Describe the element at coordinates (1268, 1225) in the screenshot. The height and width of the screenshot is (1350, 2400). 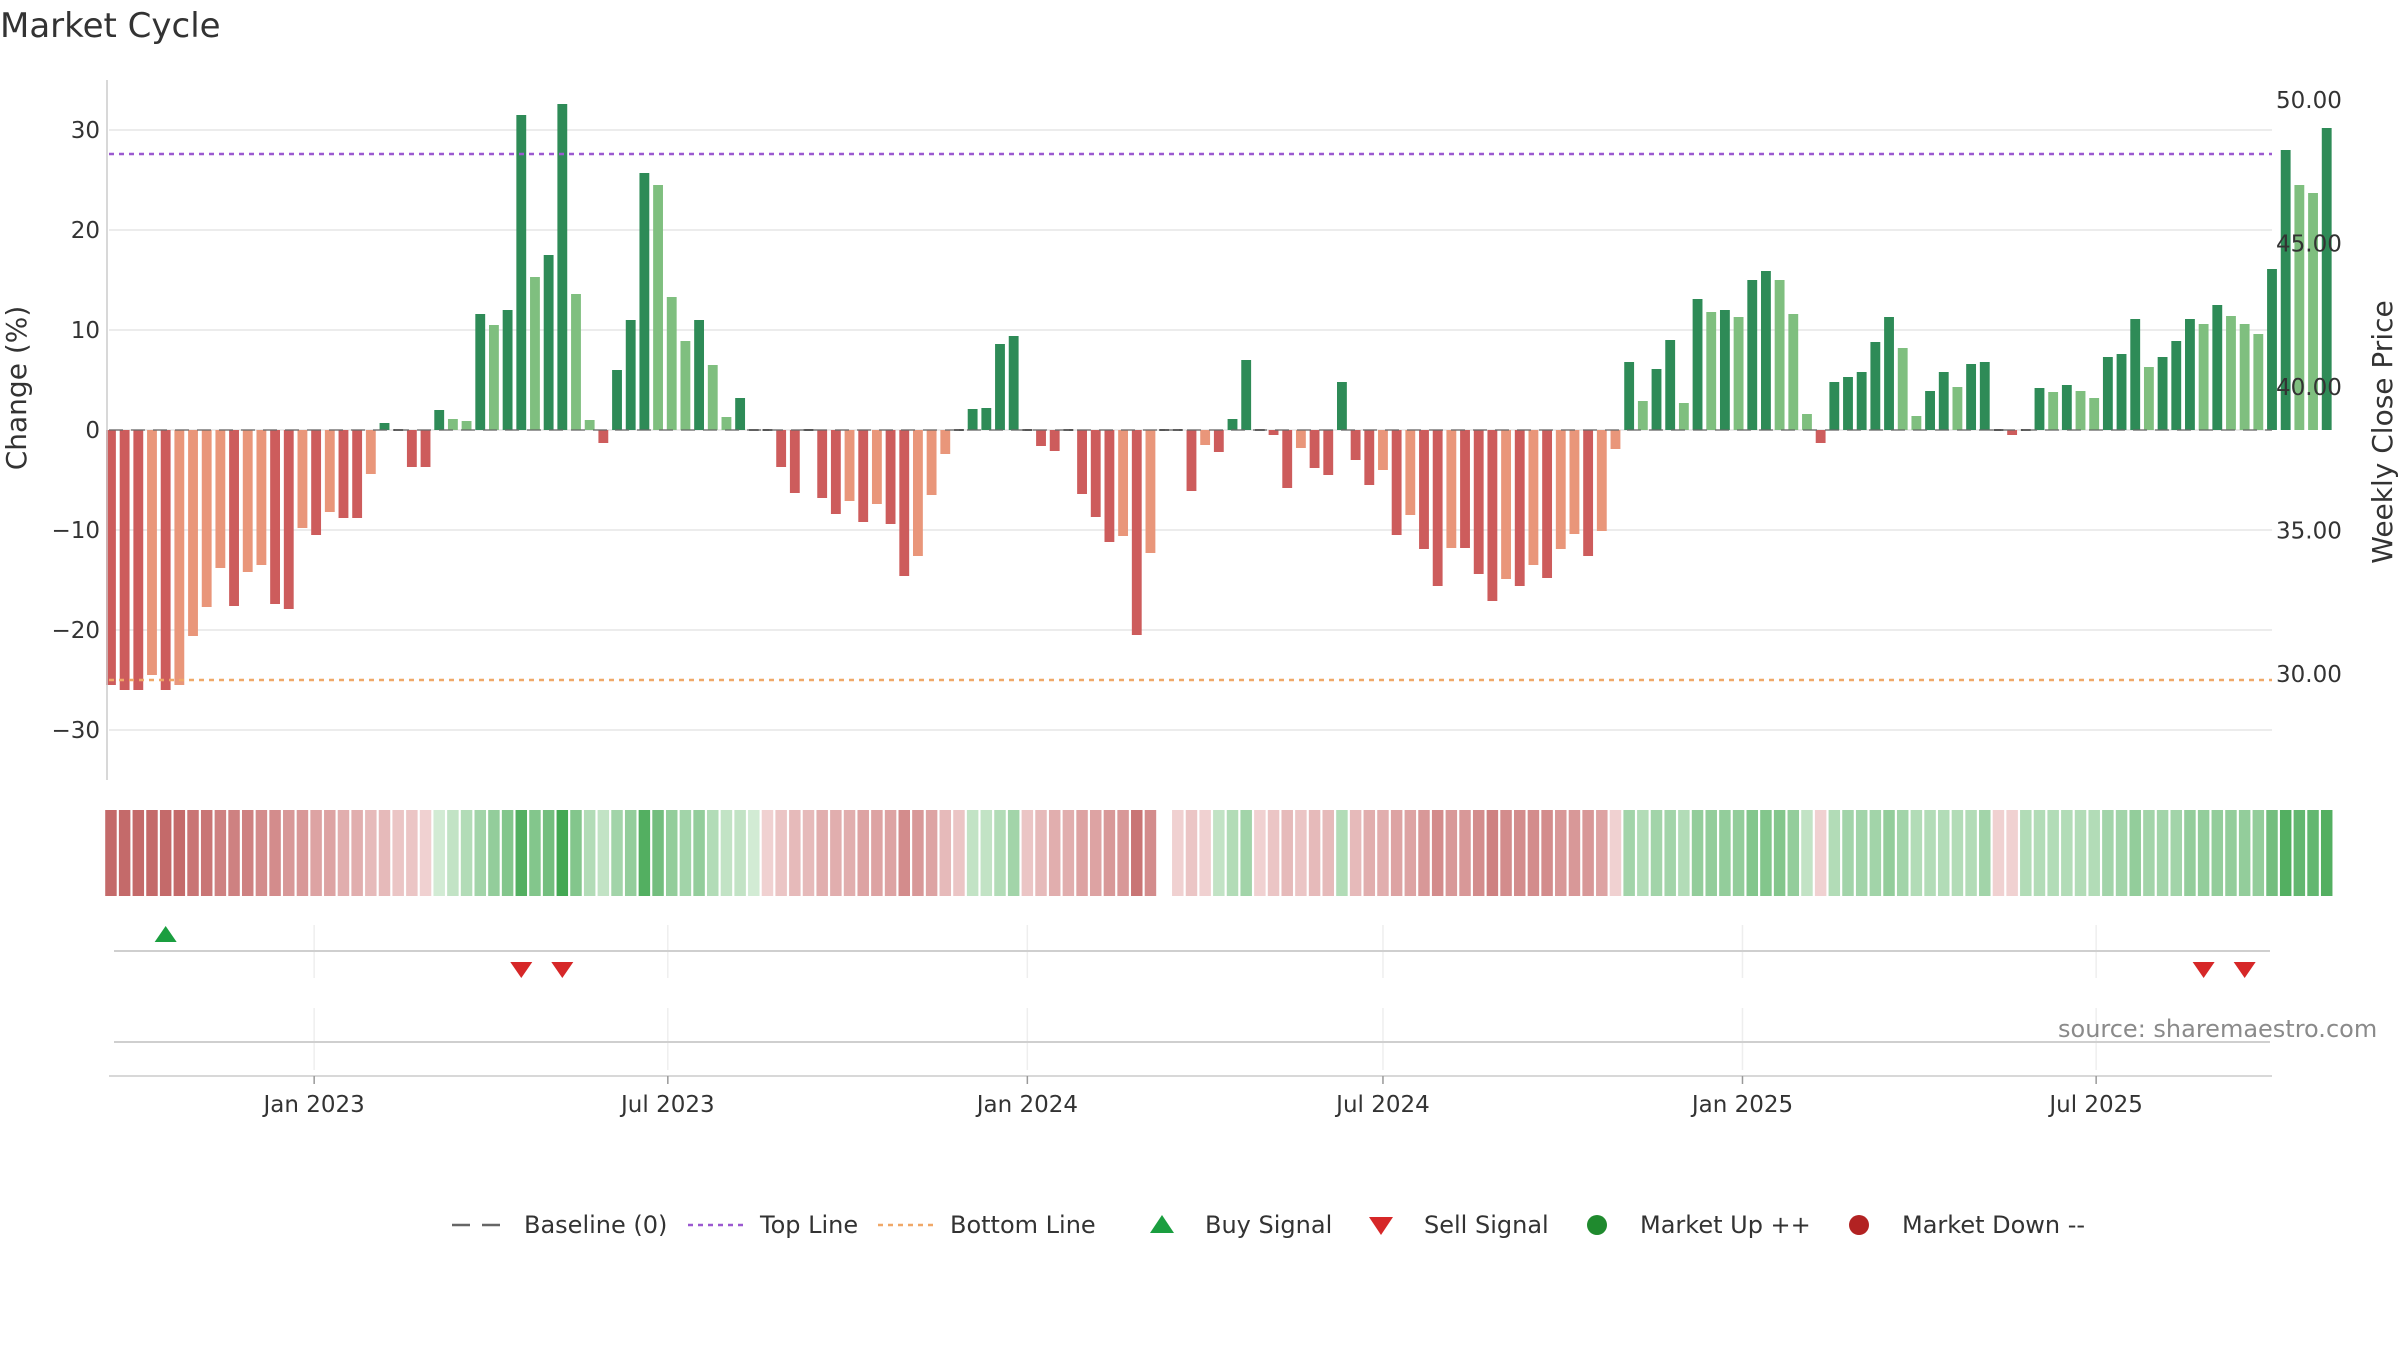
I see `legend-label: Buy Signal` at that location.